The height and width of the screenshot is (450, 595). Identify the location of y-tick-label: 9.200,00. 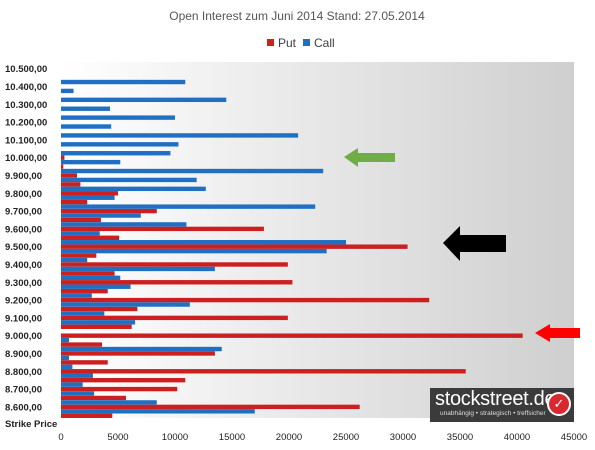
(23, 301).